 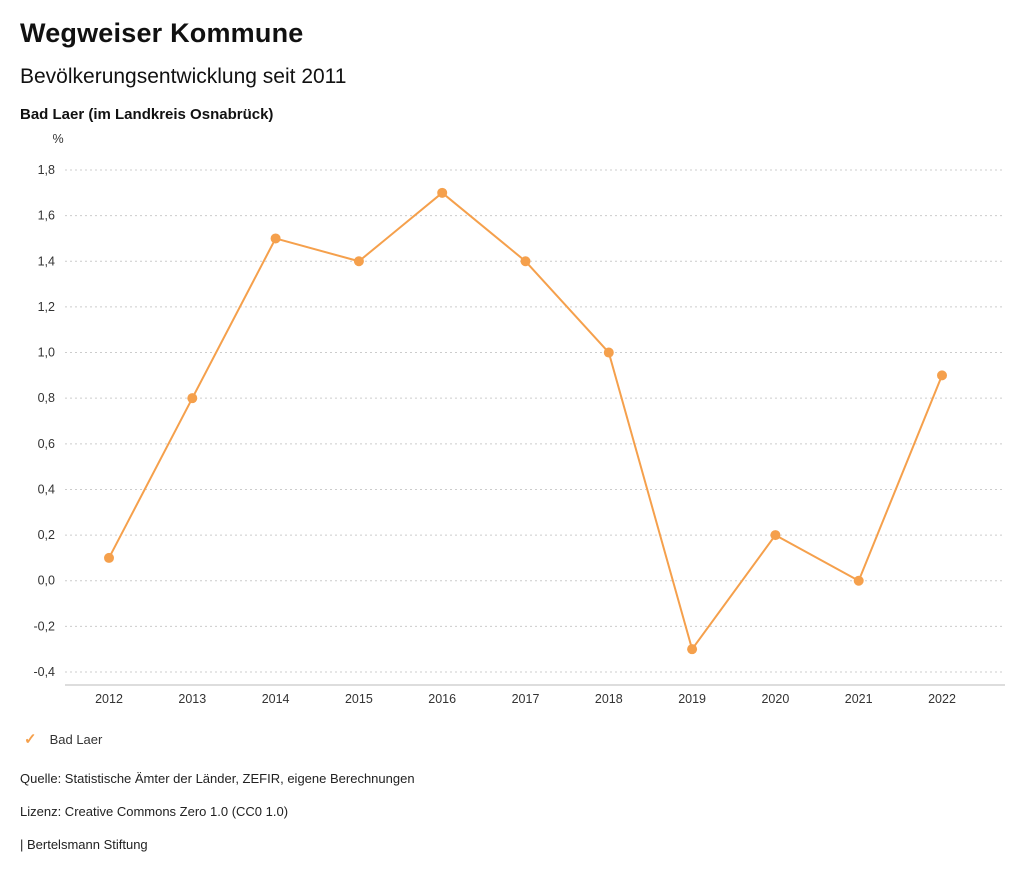 What do you see at coordinates (46, 170) in the screenshot?
I see `y-tick-label: 1,8` at bounding box center [46, 170].